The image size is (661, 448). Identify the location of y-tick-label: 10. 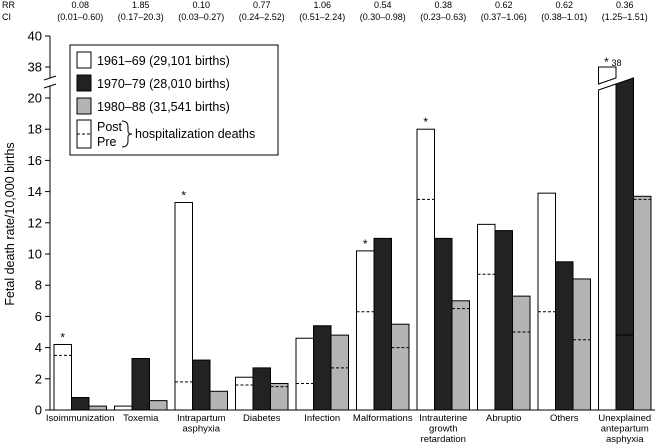
(35, 254).